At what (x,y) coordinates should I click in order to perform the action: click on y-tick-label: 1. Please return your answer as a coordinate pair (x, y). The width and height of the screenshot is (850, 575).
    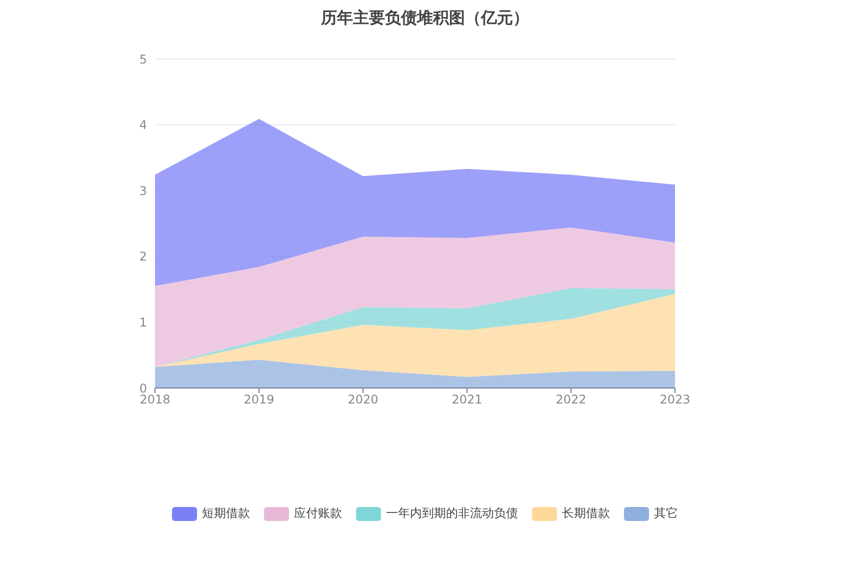
    Looking at the image, I should click on (143, 322).